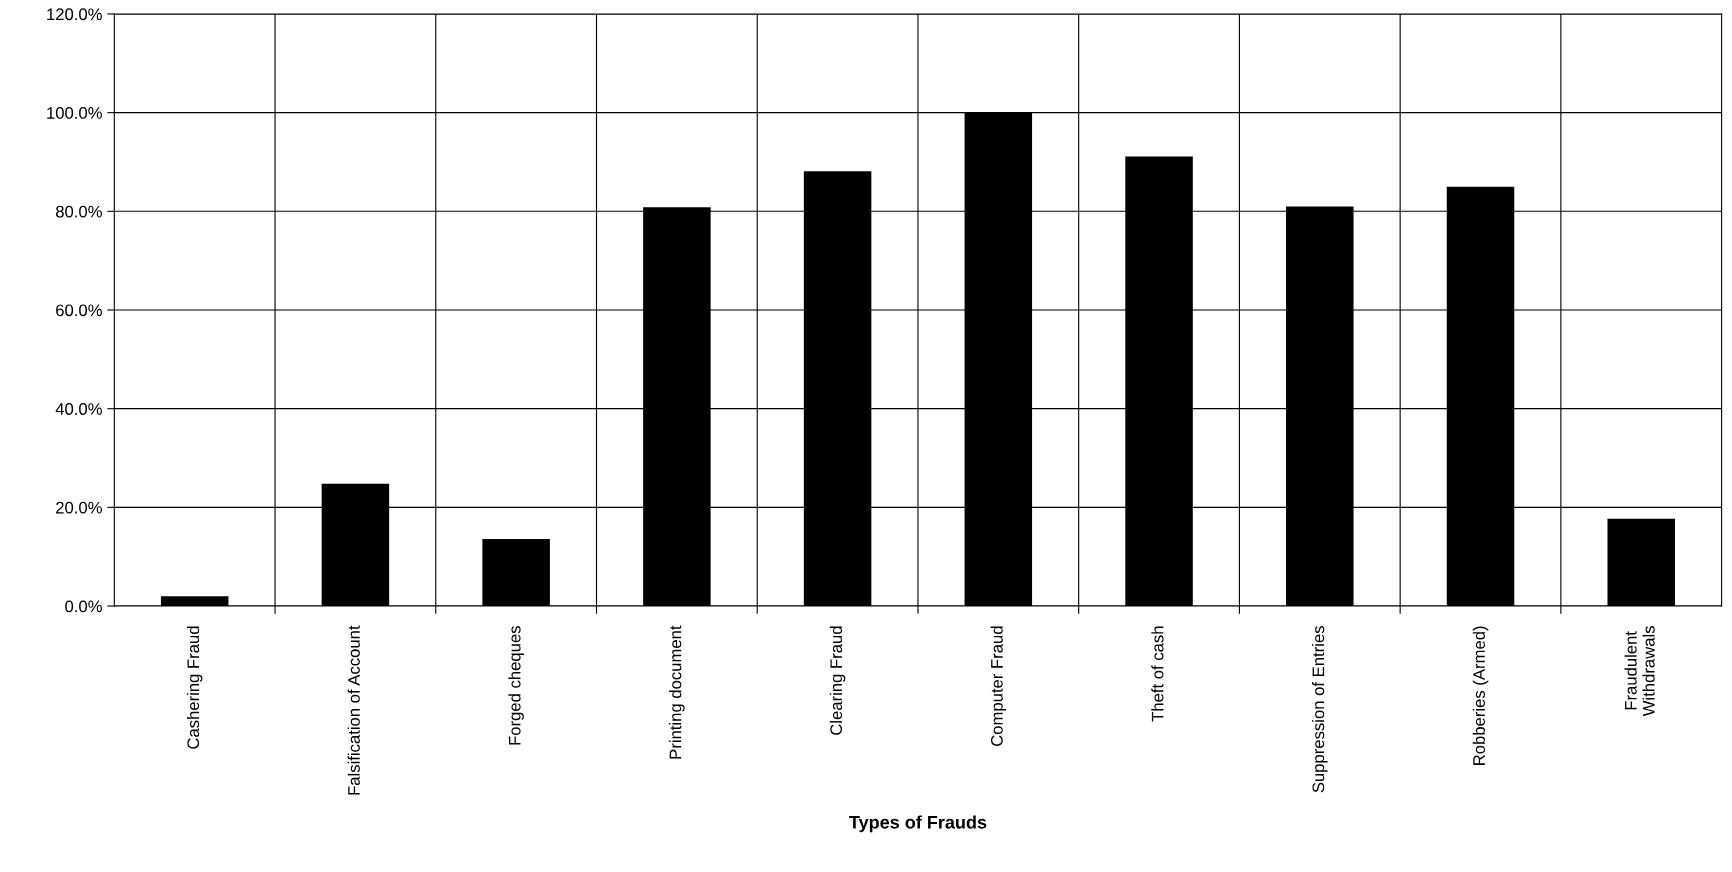  I want to click on x-tick-label: Falsification of Account, so click(353, 710).